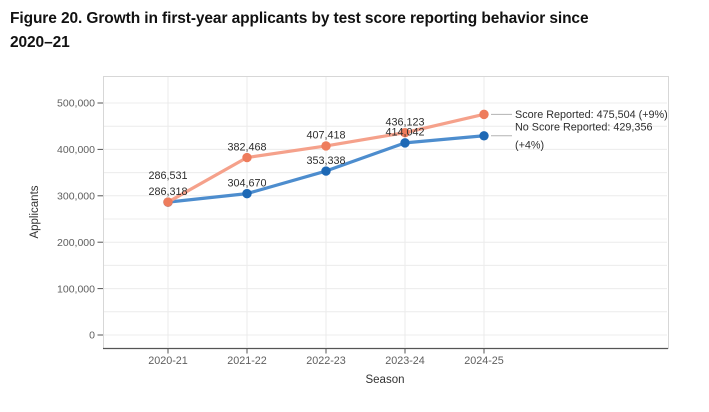 This screenshot has height=412, width=709. I want to click on data-point-label: 436,123, so click(404, 122).